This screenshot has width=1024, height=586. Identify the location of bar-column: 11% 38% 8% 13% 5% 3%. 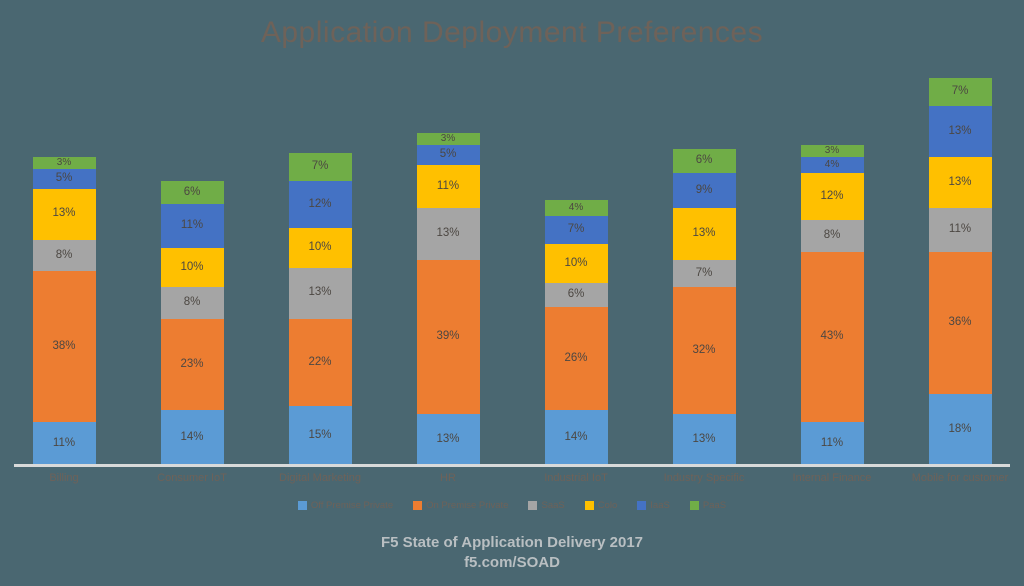
(64, 267).